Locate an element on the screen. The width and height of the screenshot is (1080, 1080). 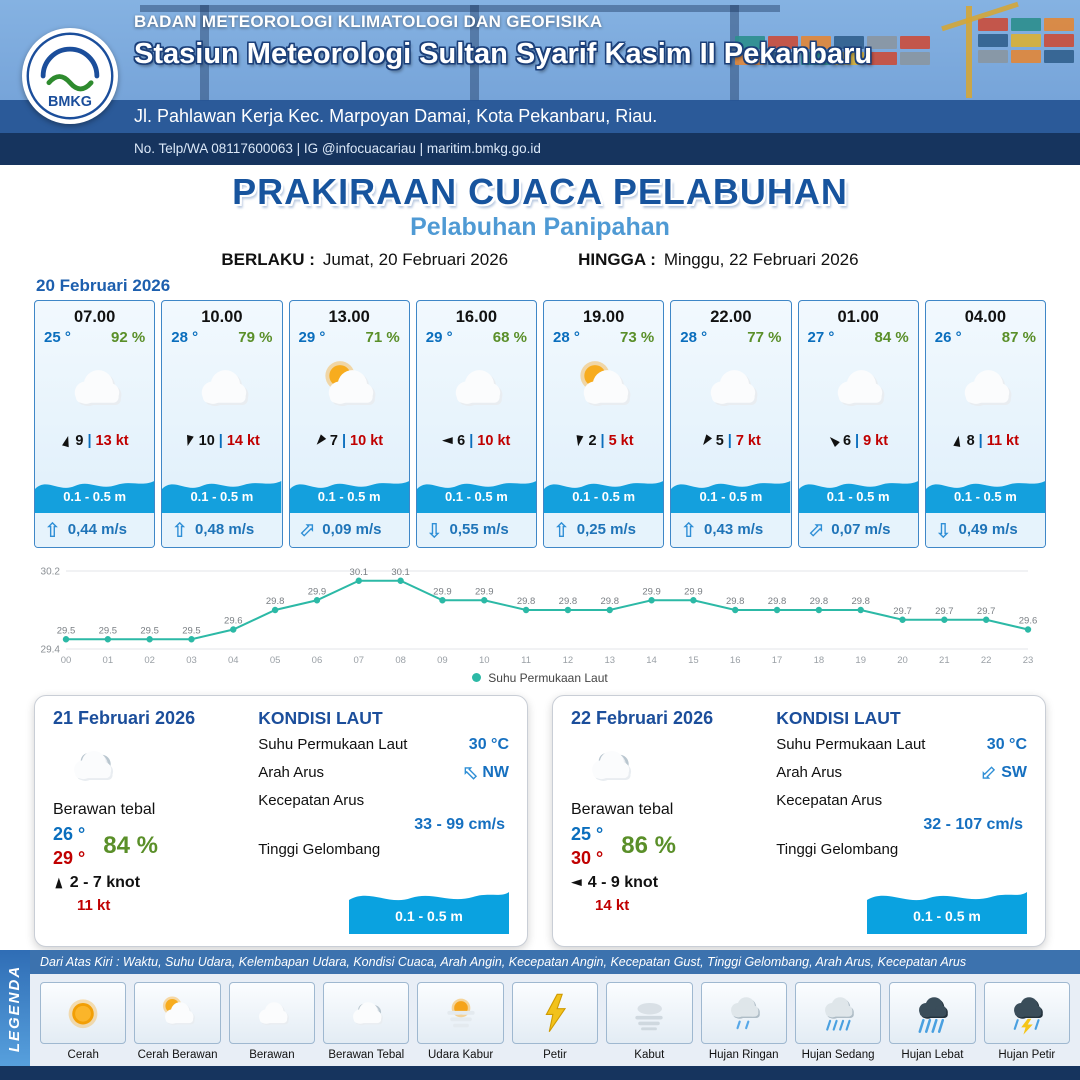
legend-item: Berawan is located at coordinates (272, 1024).